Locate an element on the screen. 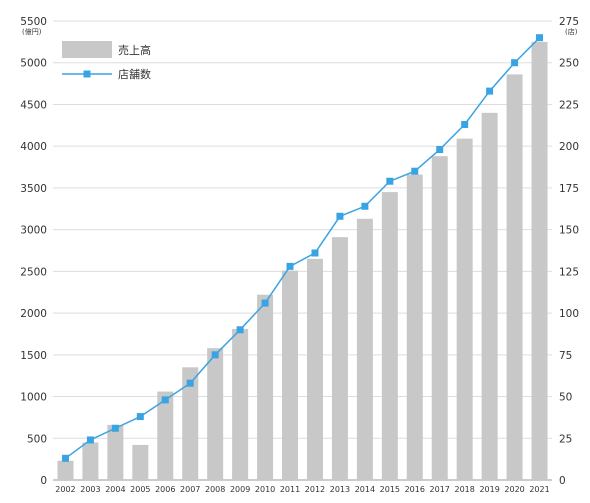  x-axis-tick-label: 2004 is located at coordinates (115, 489).